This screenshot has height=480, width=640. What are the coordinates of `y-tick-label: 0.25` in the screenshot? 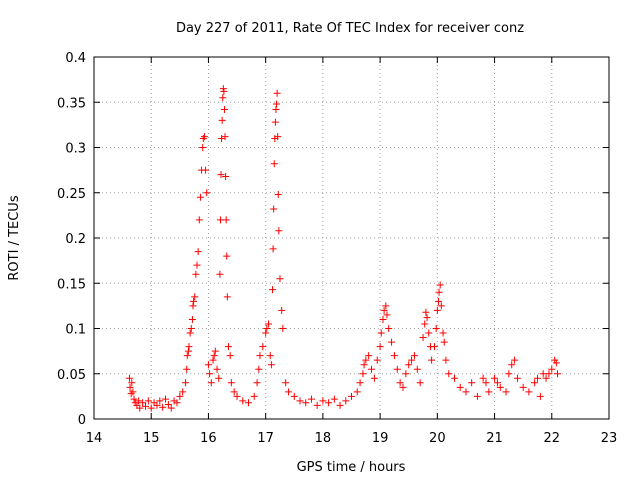 It's located at (71, 194).